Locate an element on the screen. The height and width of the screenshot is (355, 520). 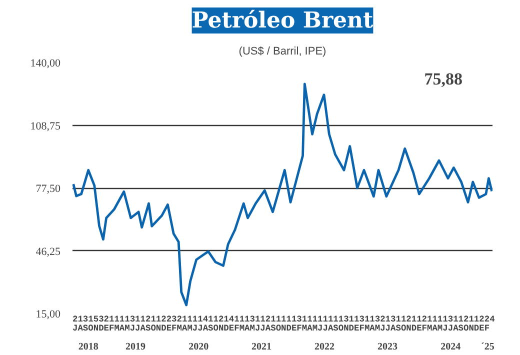
y-tick-label: 140,00 is located at coordinates (45, 64).